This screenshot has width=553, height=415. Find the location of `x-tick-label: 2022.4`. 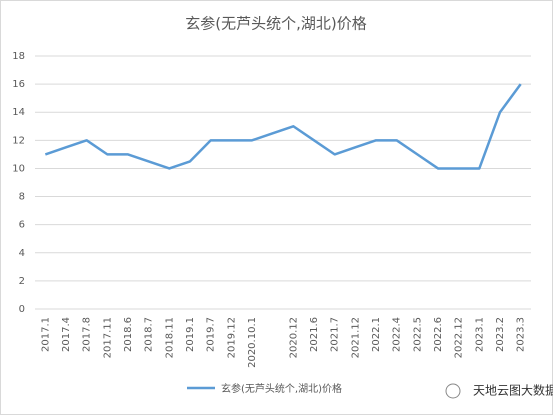

x-tick-label: 2022.4 is located at coordinates (397, 334).